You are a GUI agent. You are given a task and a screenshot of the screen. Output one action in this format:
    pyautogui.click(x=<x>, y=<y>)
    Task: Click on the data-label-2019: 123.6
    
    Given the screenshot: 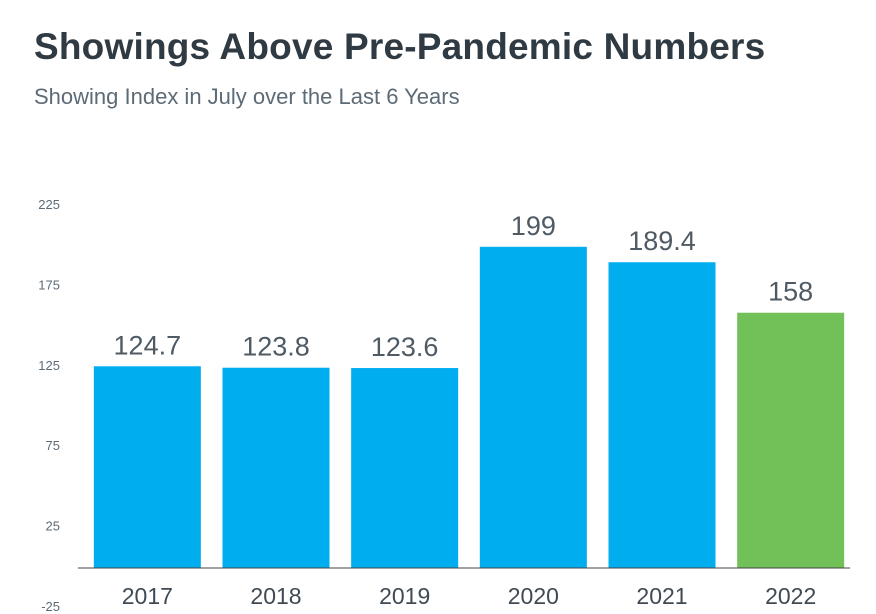 What is the action you would take?
    pyautogui.click(x=405, y=347)
    